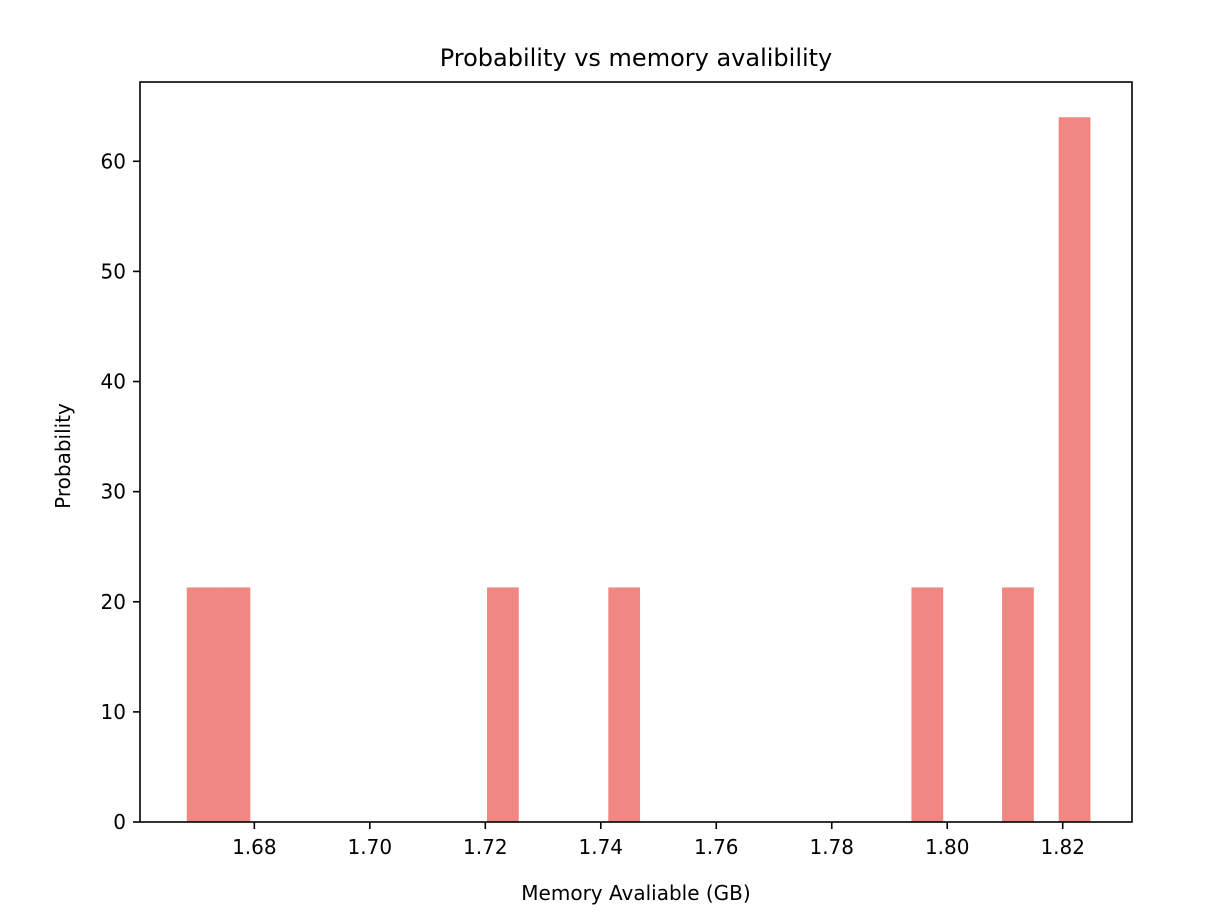 The image size is (1212, 918). What do you see at coordinates (113, 382) in the screenshot?
I see `y-tick-label: 40` at bounding box center [113, 382].